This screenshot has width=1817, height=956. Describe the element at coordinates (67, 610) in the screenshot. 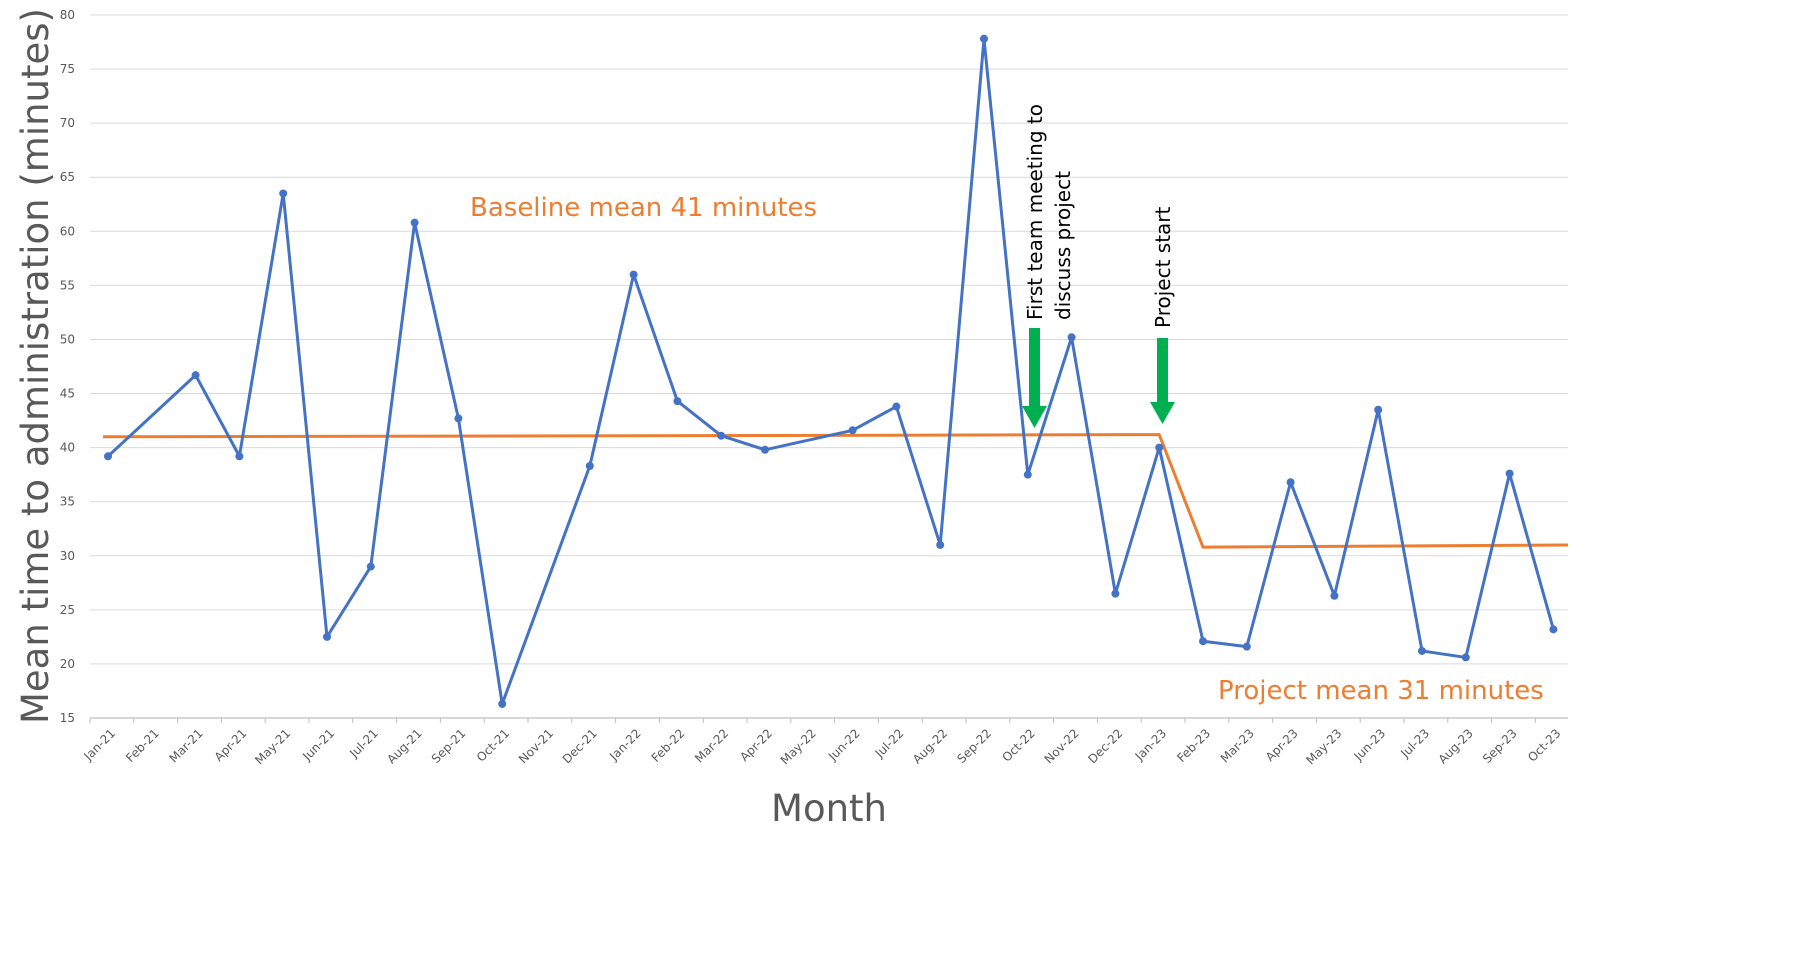

I see `y-tick-label: 25` at that location.